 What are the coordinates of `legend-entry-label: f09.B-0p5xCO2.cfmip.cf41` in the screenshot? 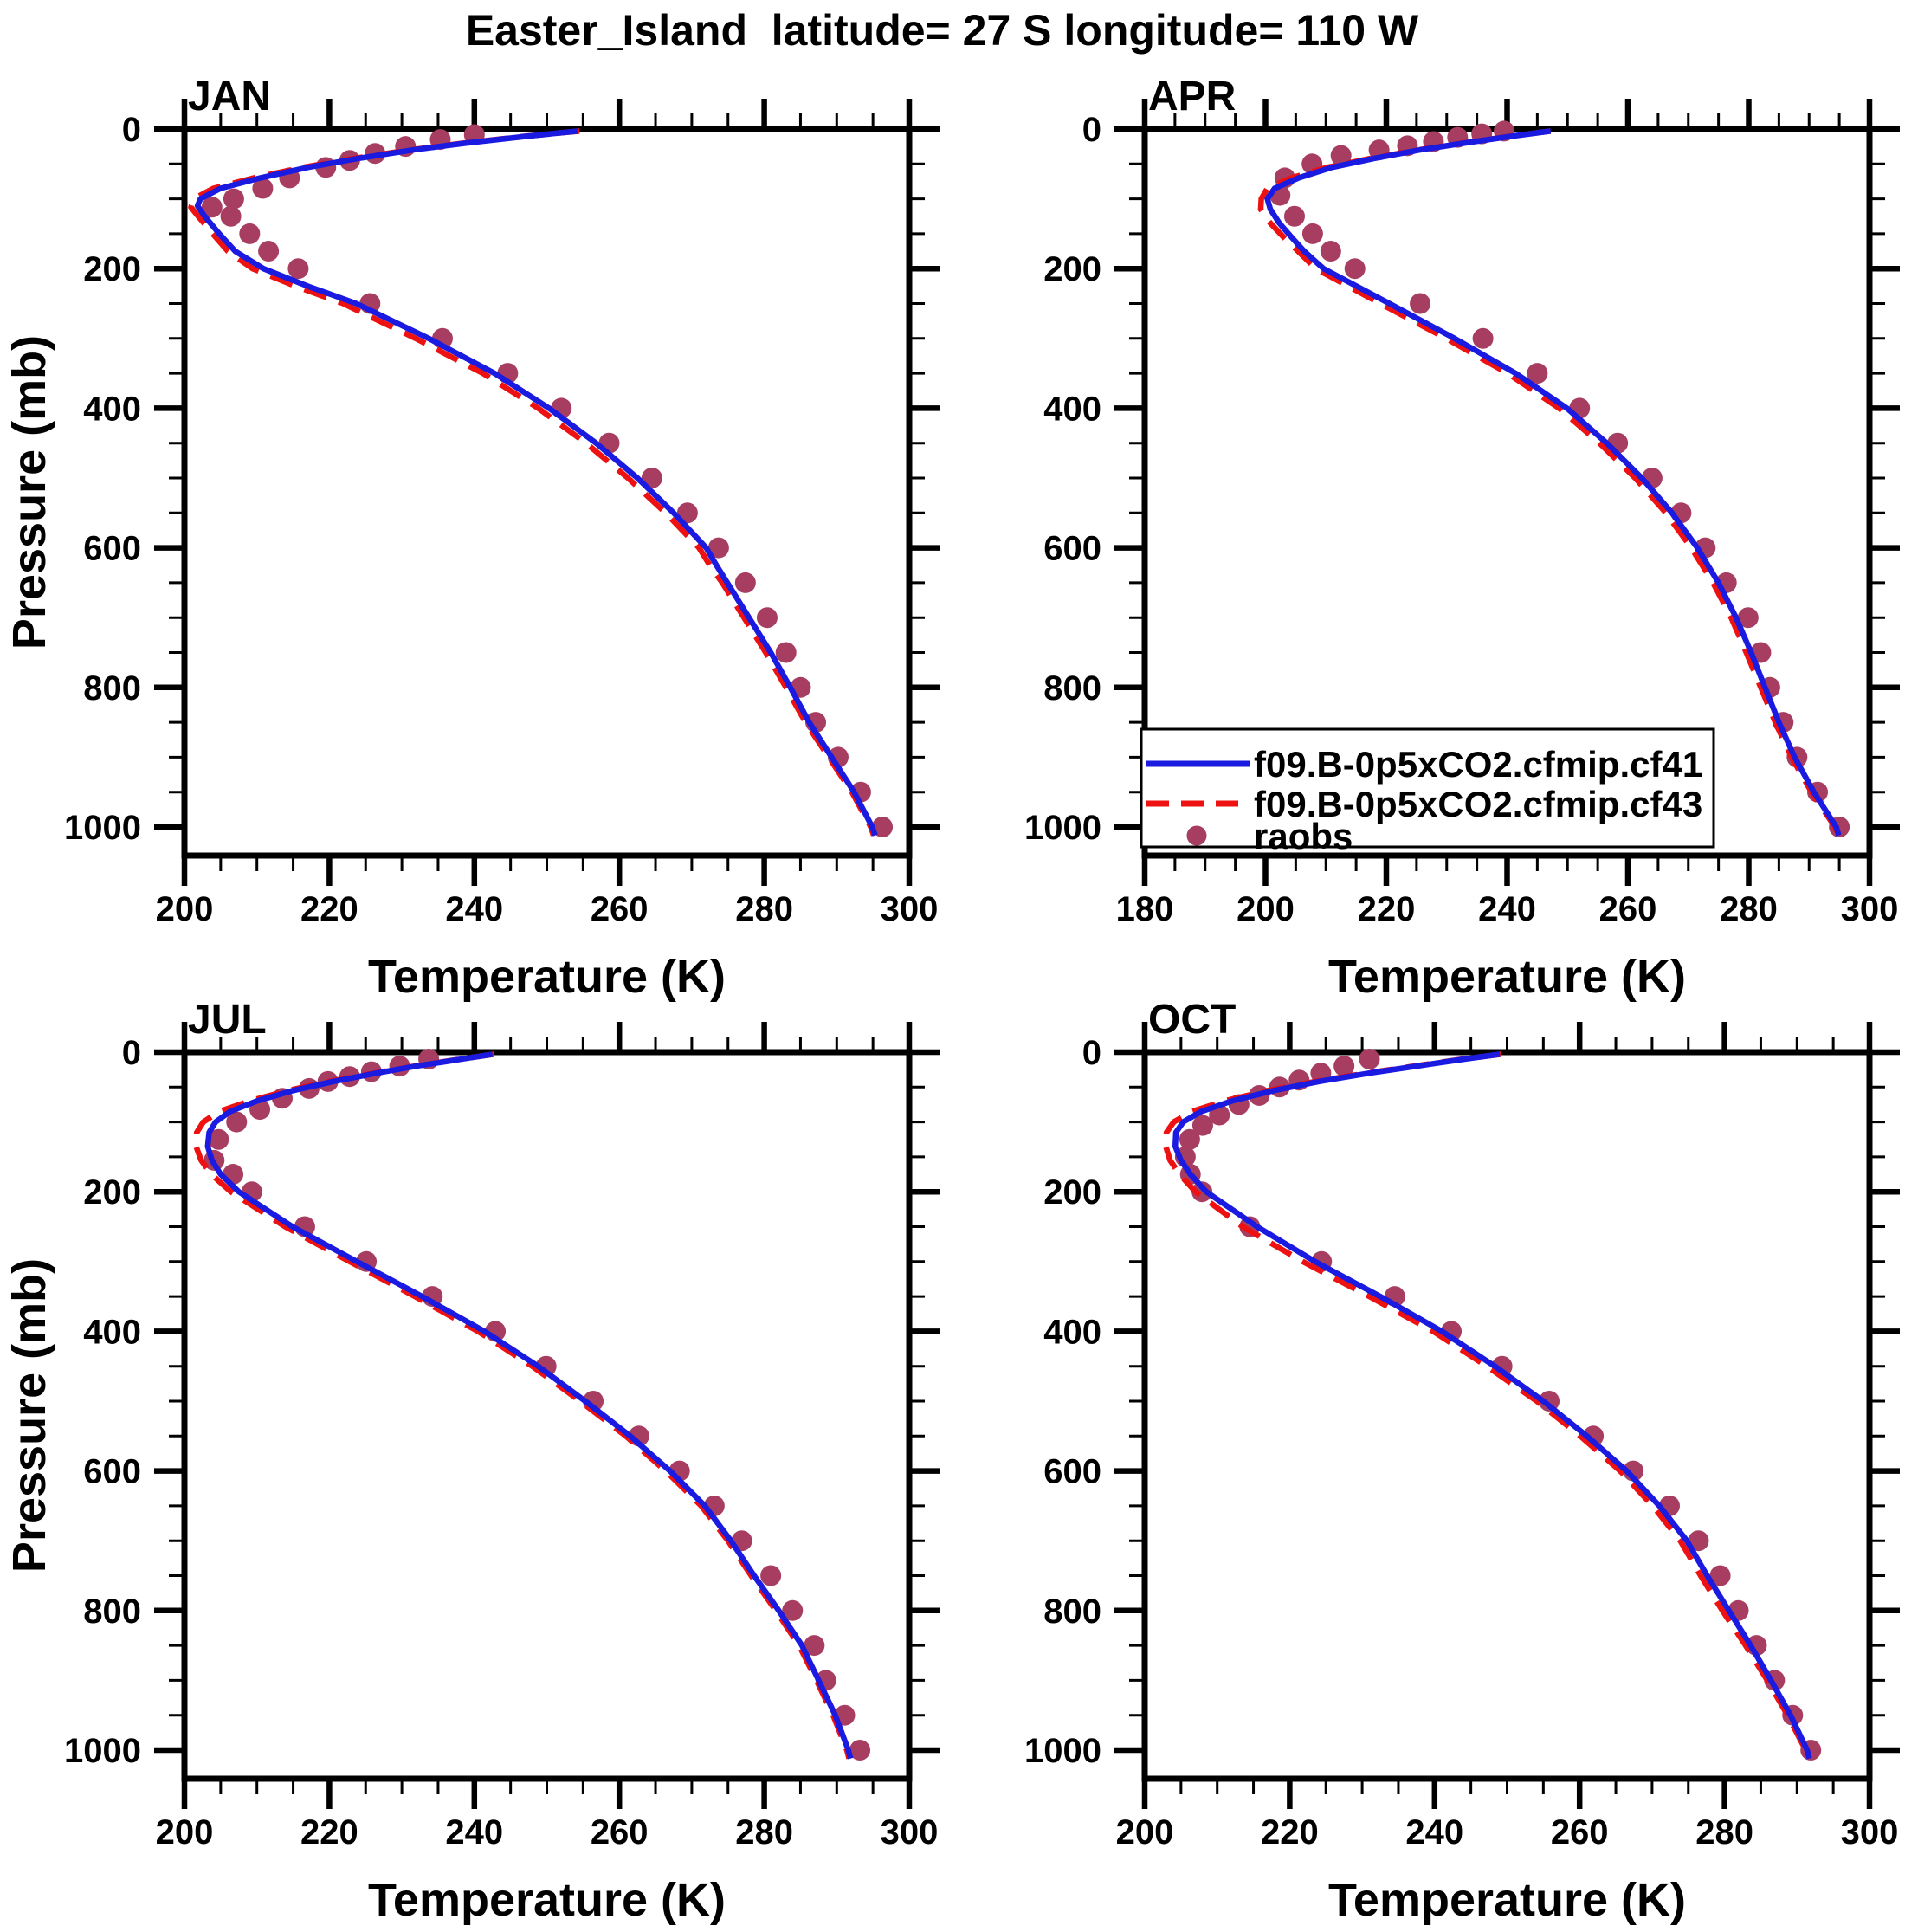 It's located at (1478, 764).